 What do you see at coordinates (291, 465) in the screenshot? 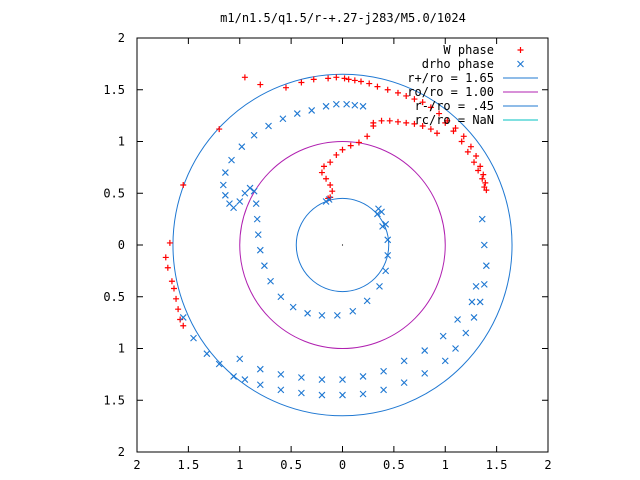
I see `x-tick-label-3: 0.5` at bounding box center [291, 465].